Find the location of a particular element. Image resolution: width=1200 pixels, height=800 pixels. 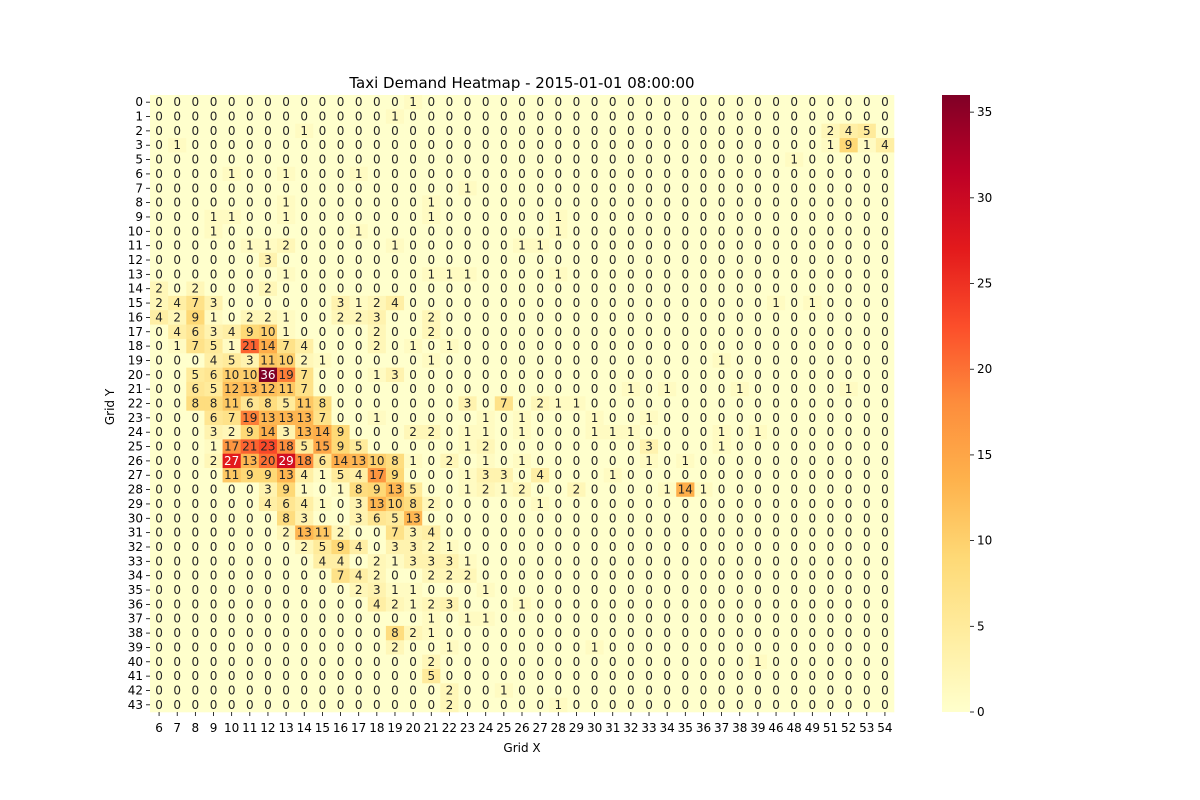

heatmap-cell-label: 8 is located at coordinates (395, 633).